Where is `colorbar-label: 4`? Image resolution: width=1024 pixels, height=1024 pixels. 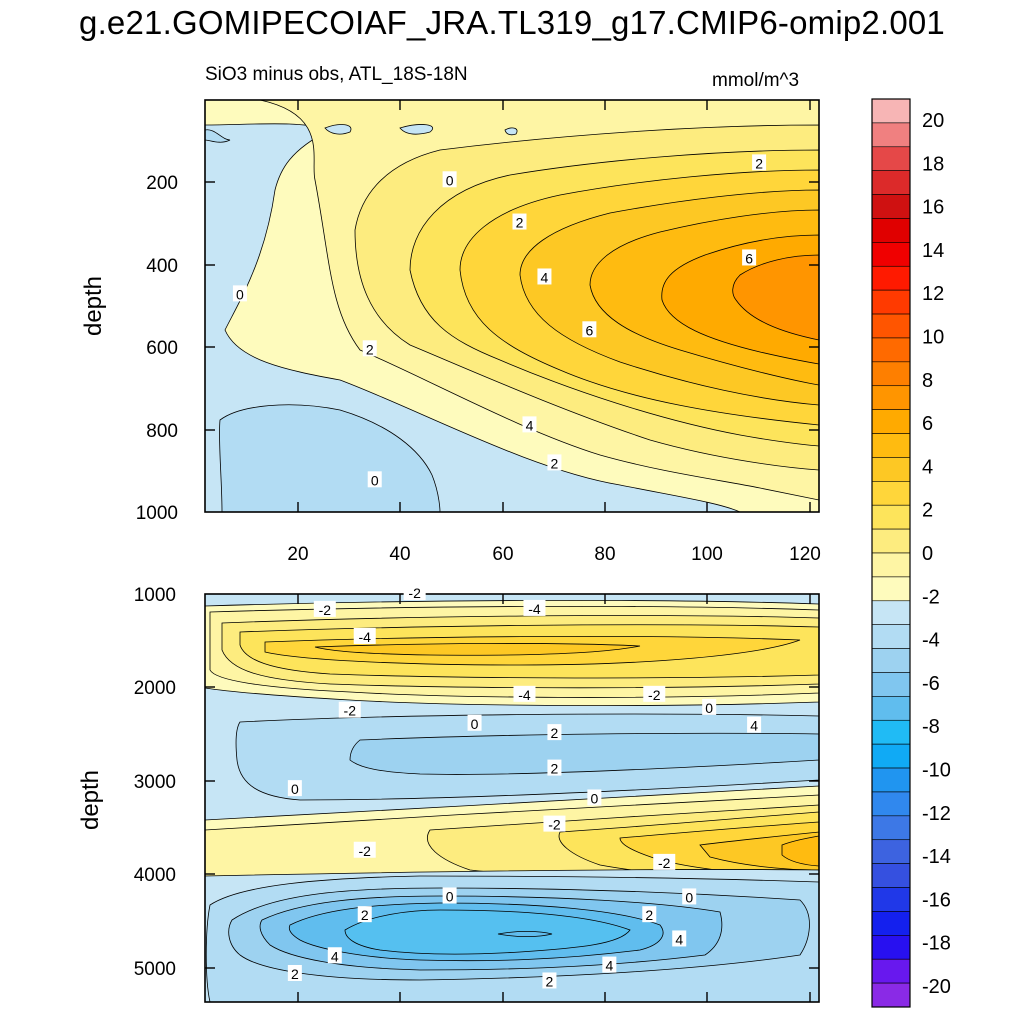 colorbar-label: 4 is located at coordinates (927, 467).